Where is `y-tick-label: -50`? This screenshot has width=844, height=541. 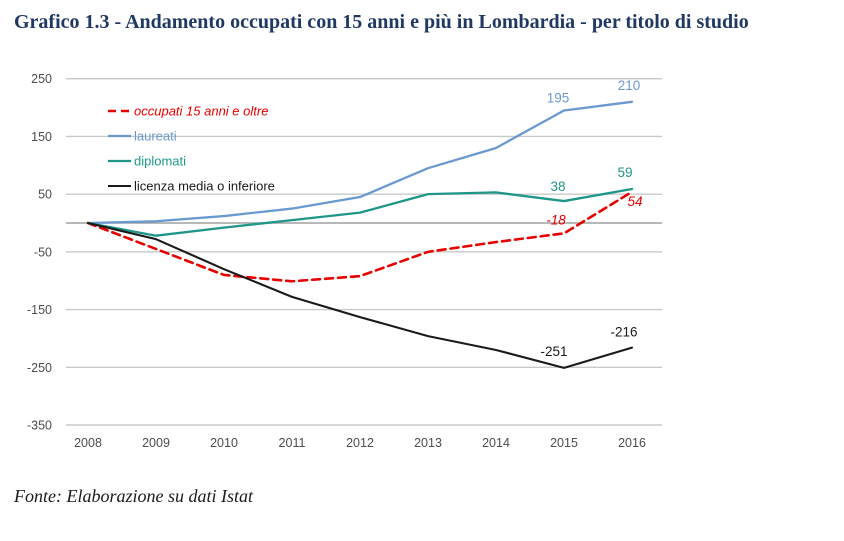
y-tick-label: -50 is located at coordinates (43, 252).